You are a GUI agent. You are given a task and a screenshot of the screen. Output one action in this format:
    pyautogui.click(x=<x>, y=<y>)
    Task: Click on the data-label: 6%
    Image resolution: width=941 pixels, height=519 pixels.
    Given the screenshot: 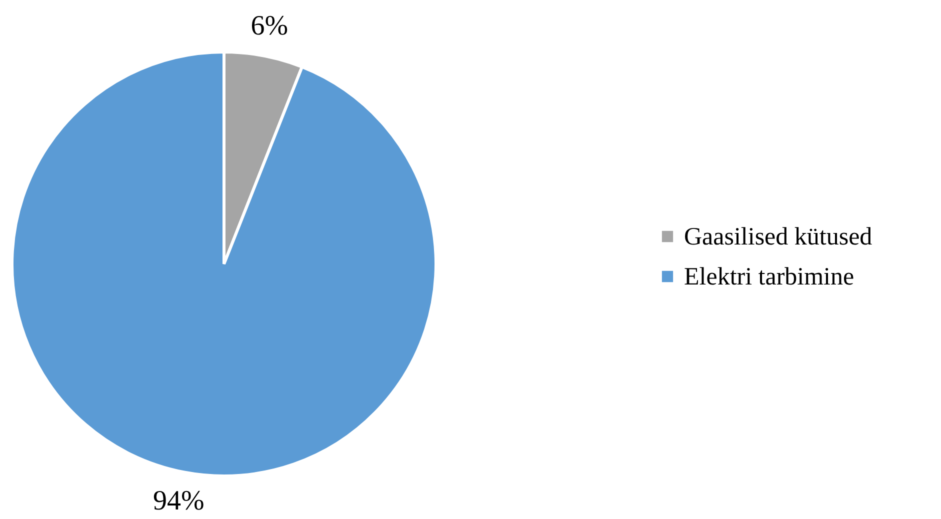 What is the action you would take?
    pyautogui.click(x=269, y=26)
    